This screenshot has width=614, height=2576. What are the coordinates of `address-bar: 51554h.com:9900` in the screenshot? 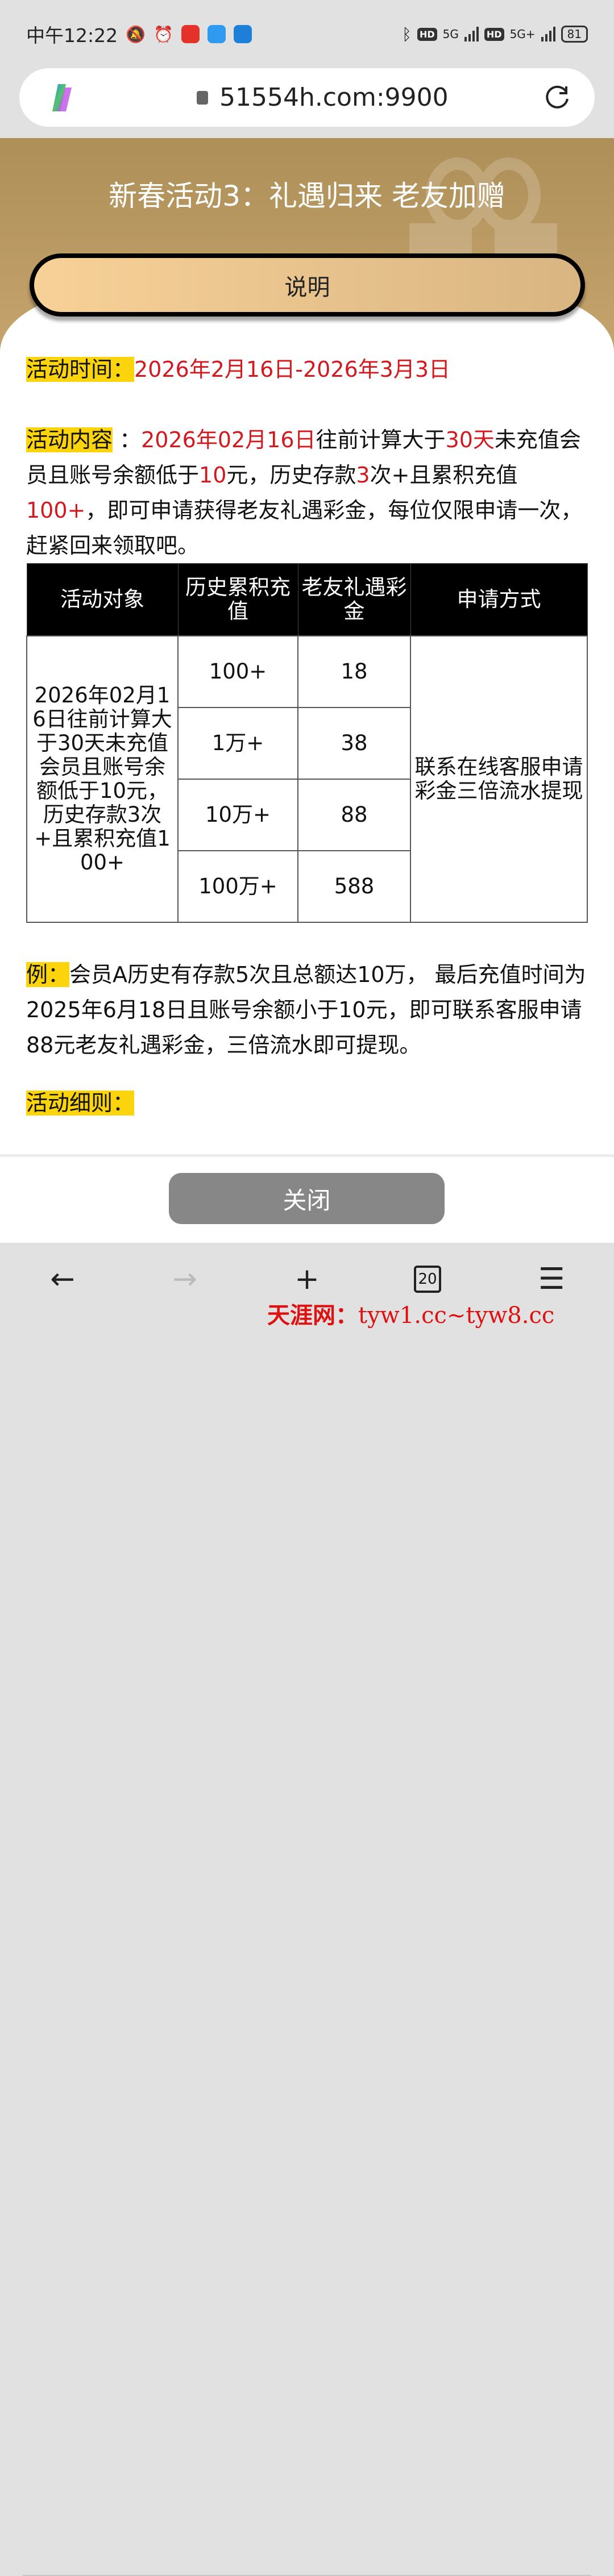 It's located at (307, 97).